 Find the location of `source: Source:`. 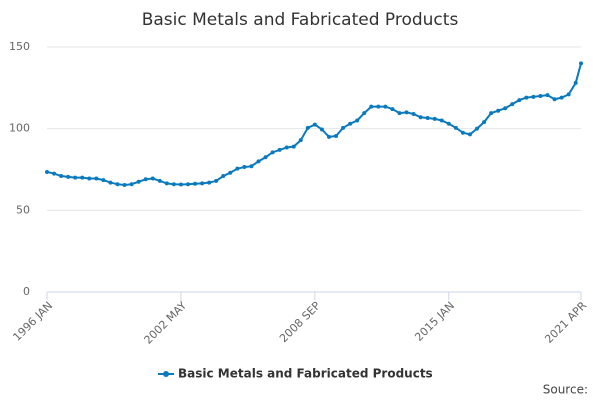

source: Source: is located at coordinates (565, 390).